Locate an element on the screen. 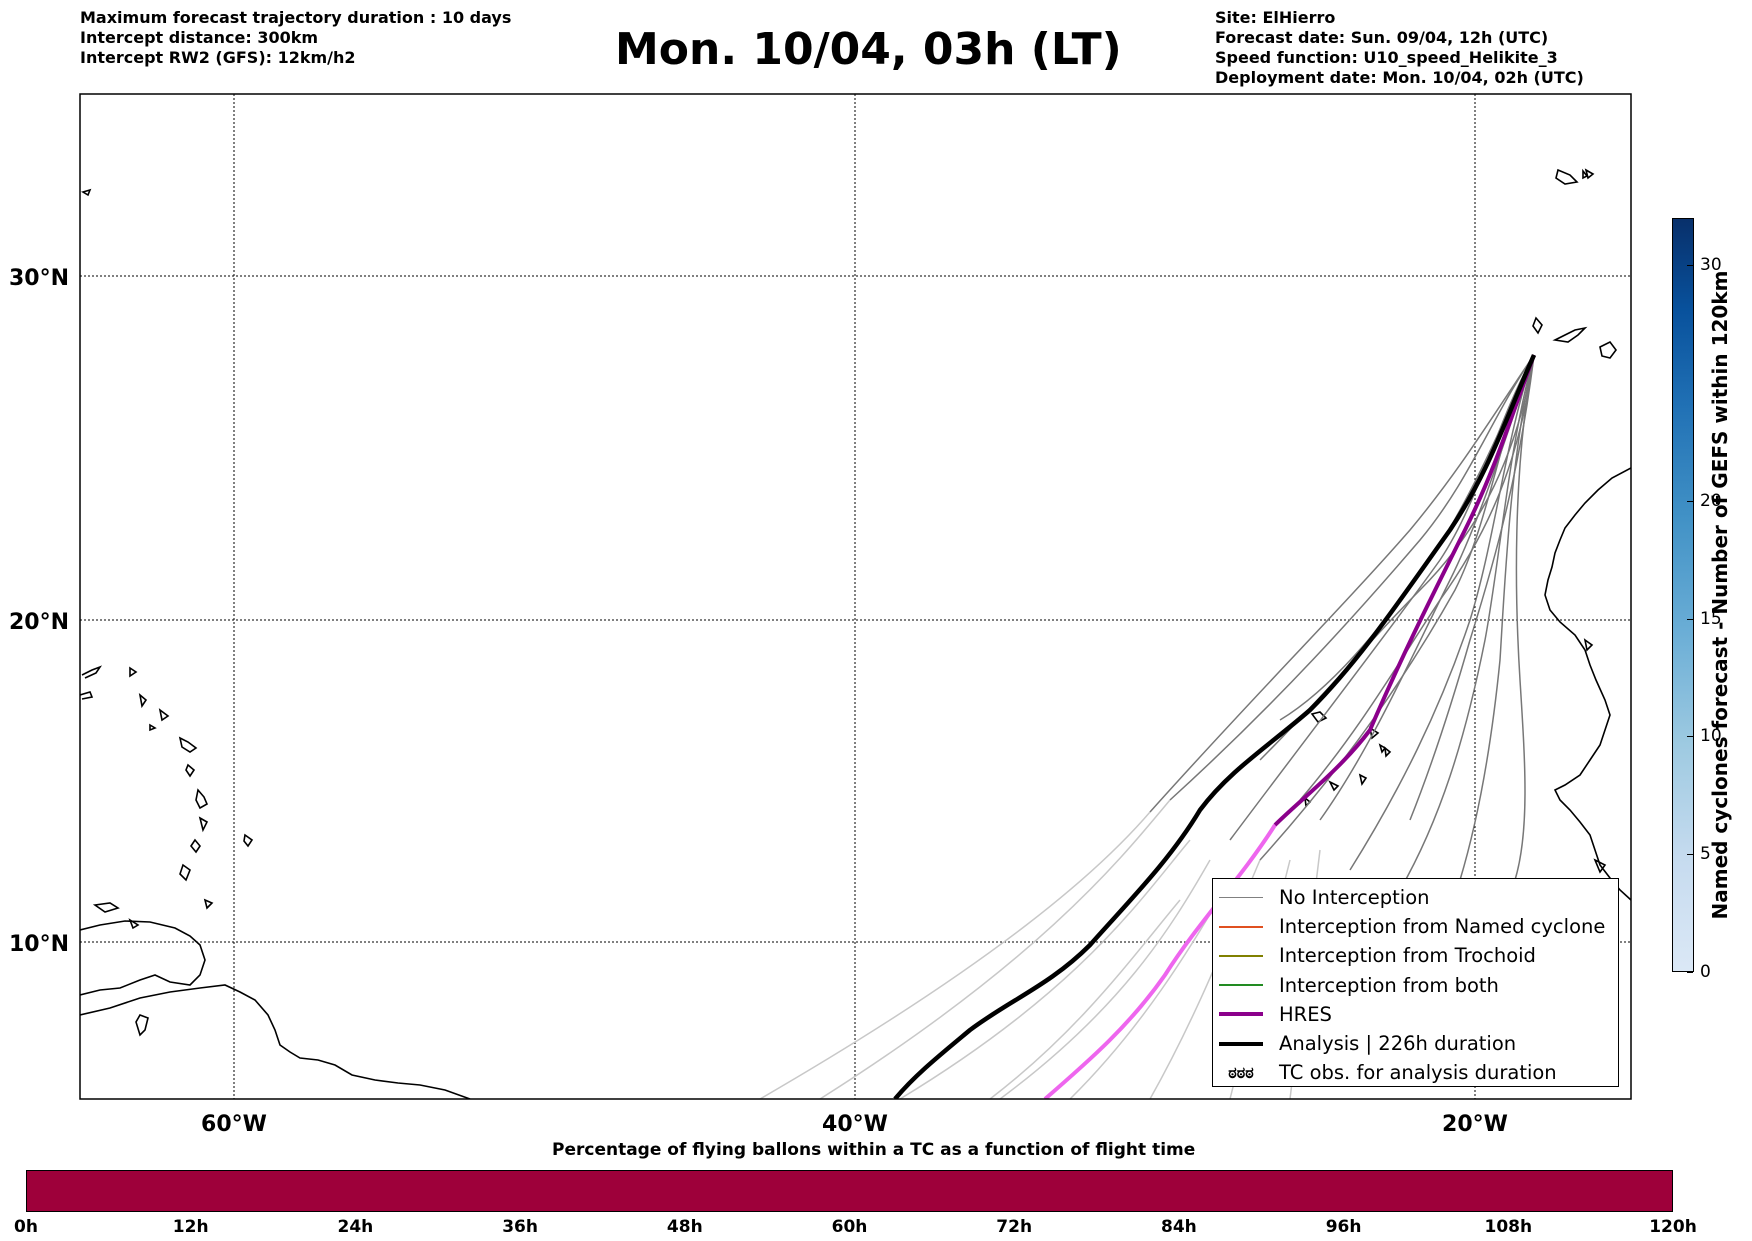 This screenshot has width=1752, height=1241. legend-label: HRES is located at coordinates (1305, 1014).